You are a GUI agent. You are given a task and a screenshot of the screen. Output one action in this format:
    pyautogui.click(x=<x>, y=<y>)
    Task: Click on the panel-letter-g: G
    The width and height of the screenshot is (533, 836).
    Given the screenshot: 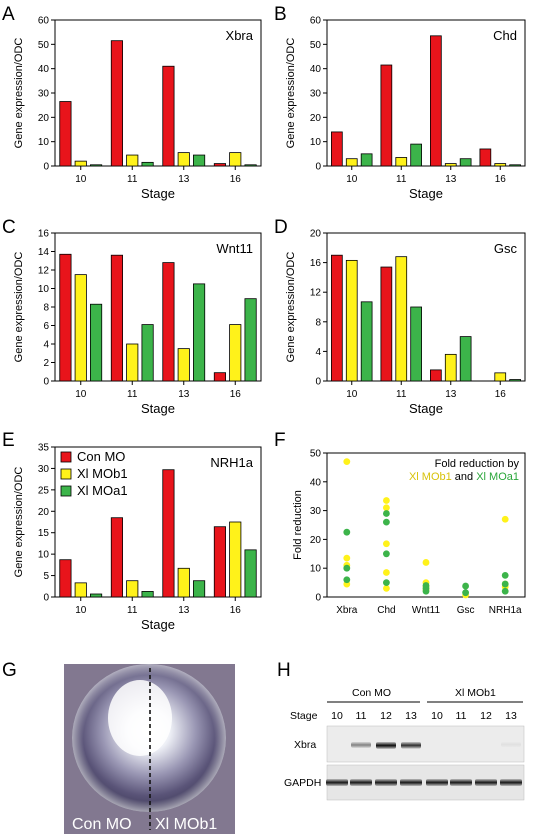 What is the action you would take?
    pyautogui.click(x=9, y=670)
    